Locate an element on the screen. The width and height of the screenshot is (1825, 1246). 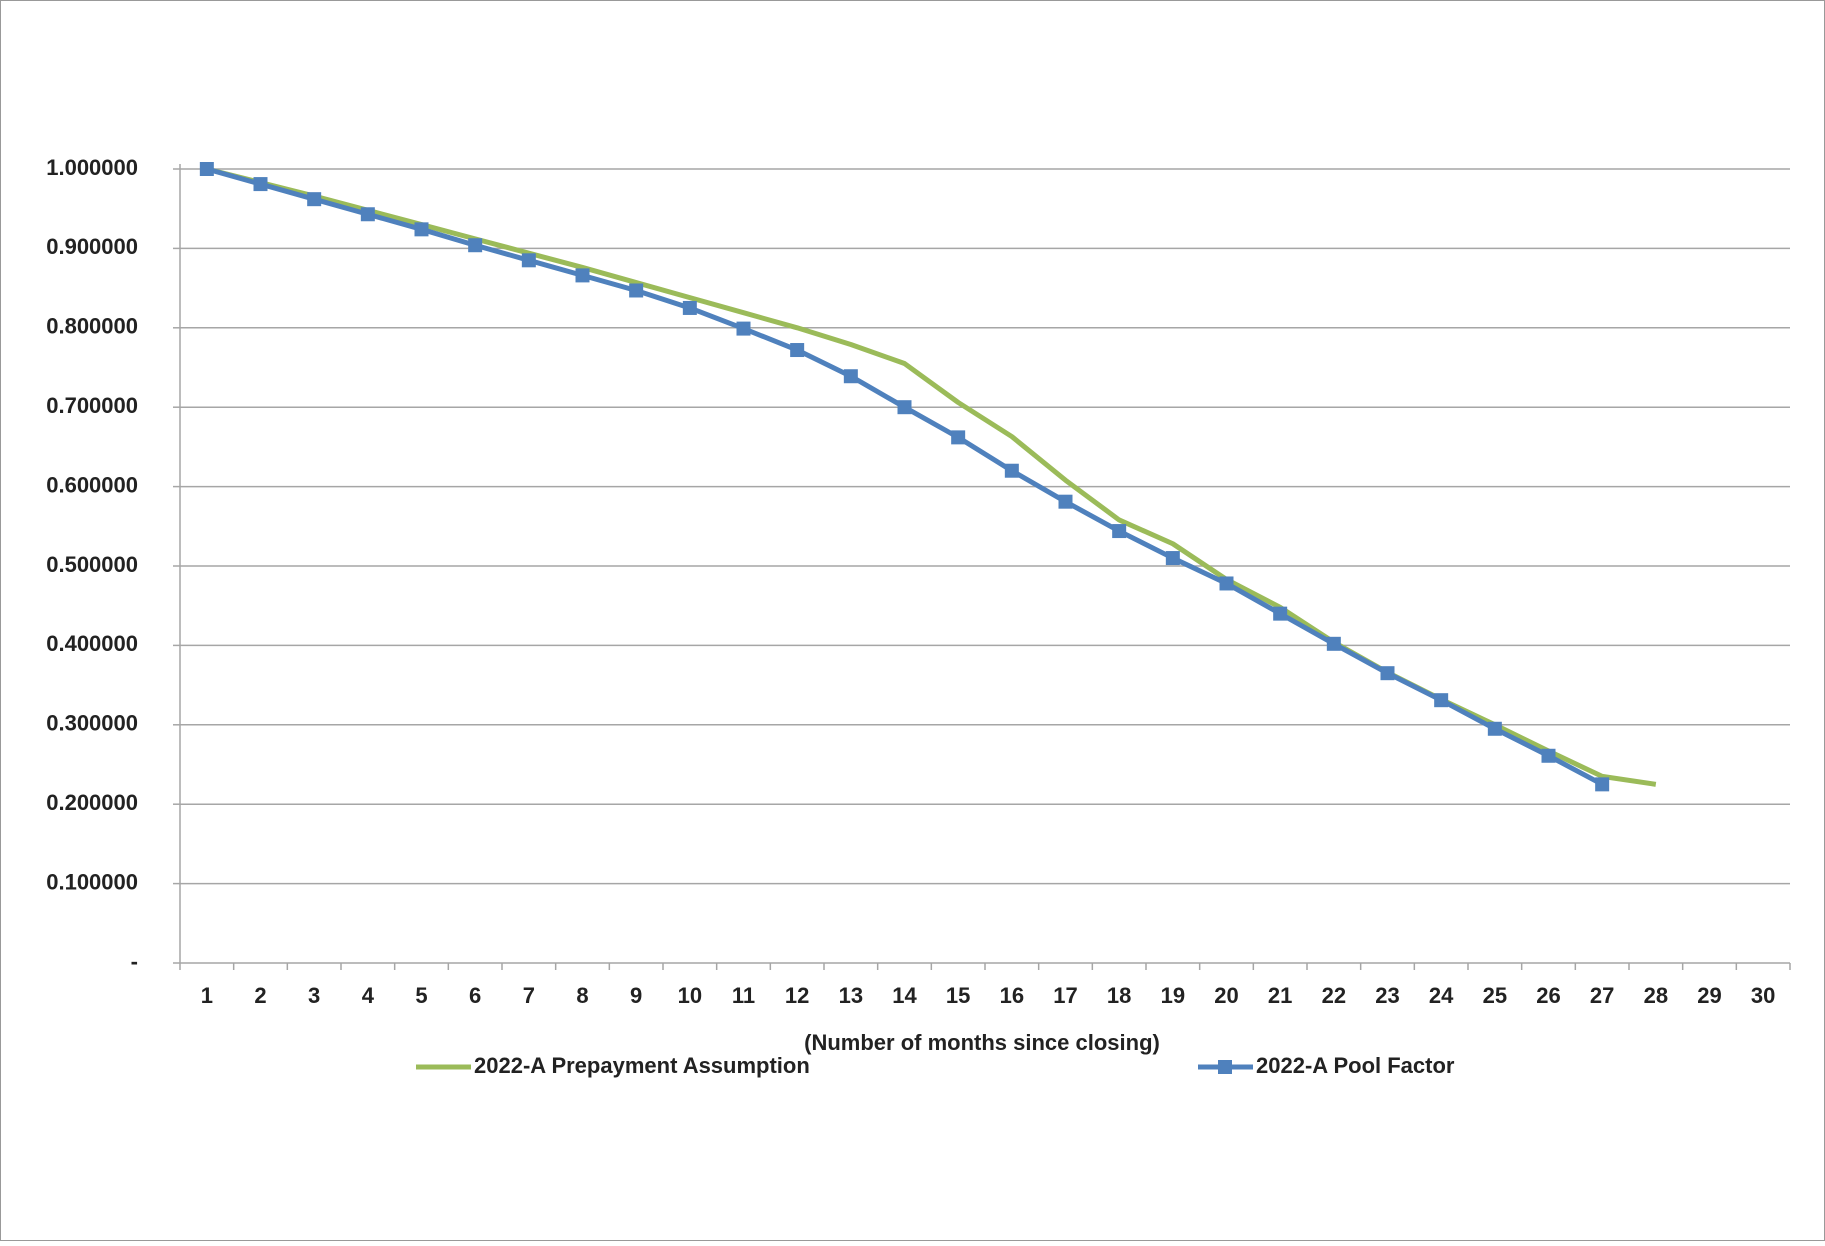
y-tick-label: 0.800000 is located at coordinates (92, 326).